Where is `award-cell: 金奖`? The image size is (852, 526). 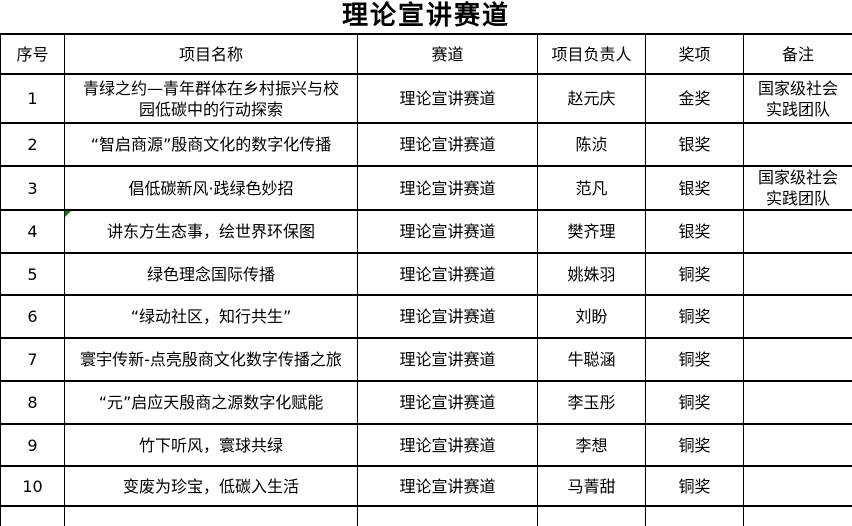
award-cell: 金奖 is located at coordinates (695, 98).